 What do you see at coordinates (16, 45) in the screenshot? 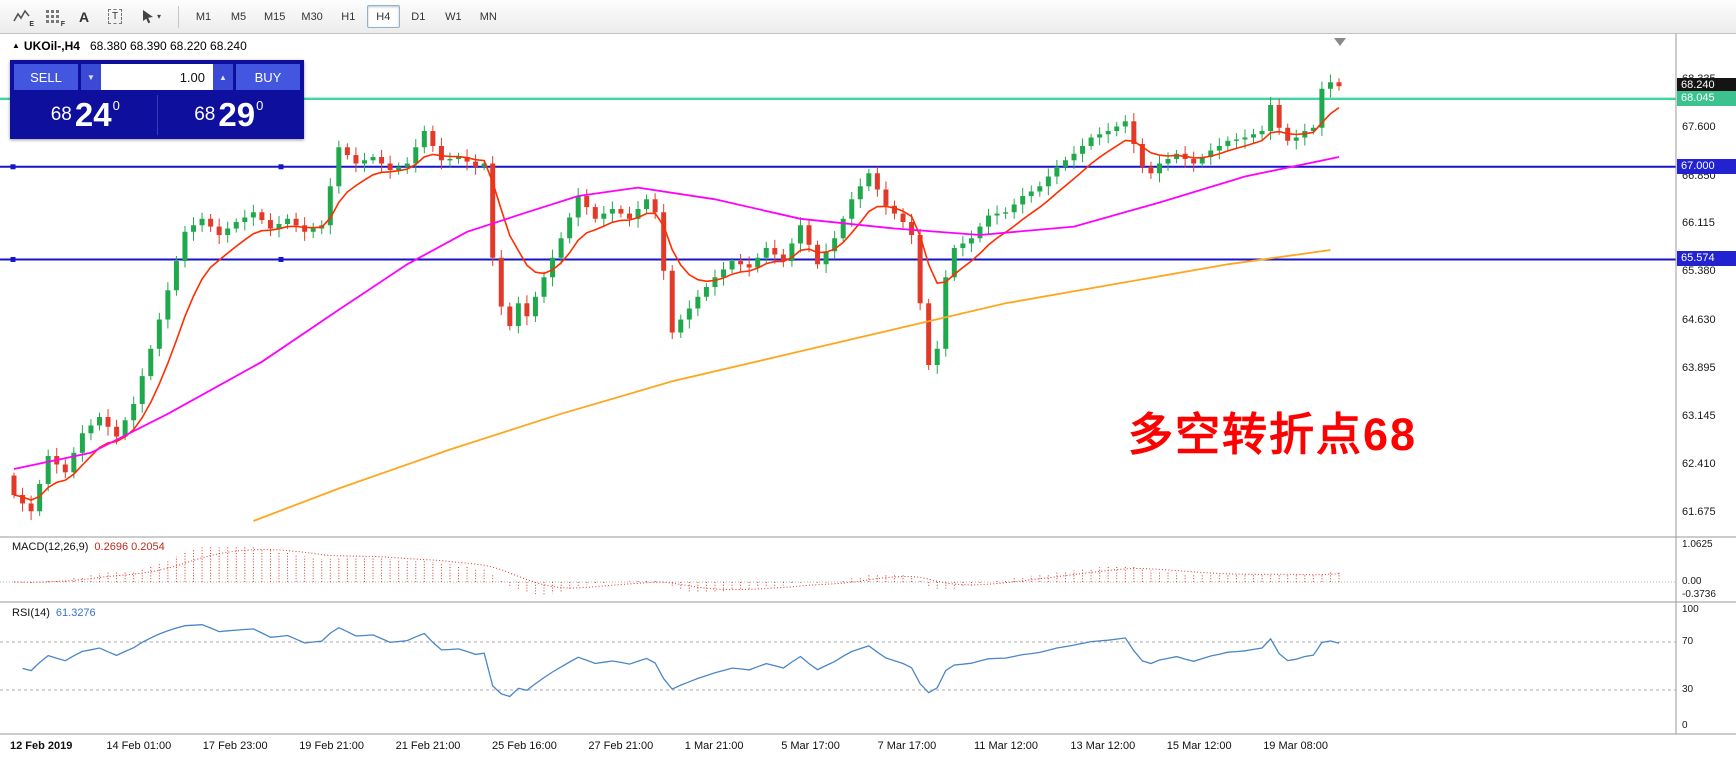
I see `collapse-triangle-icon: ▲` at bounding box center [16, 45].